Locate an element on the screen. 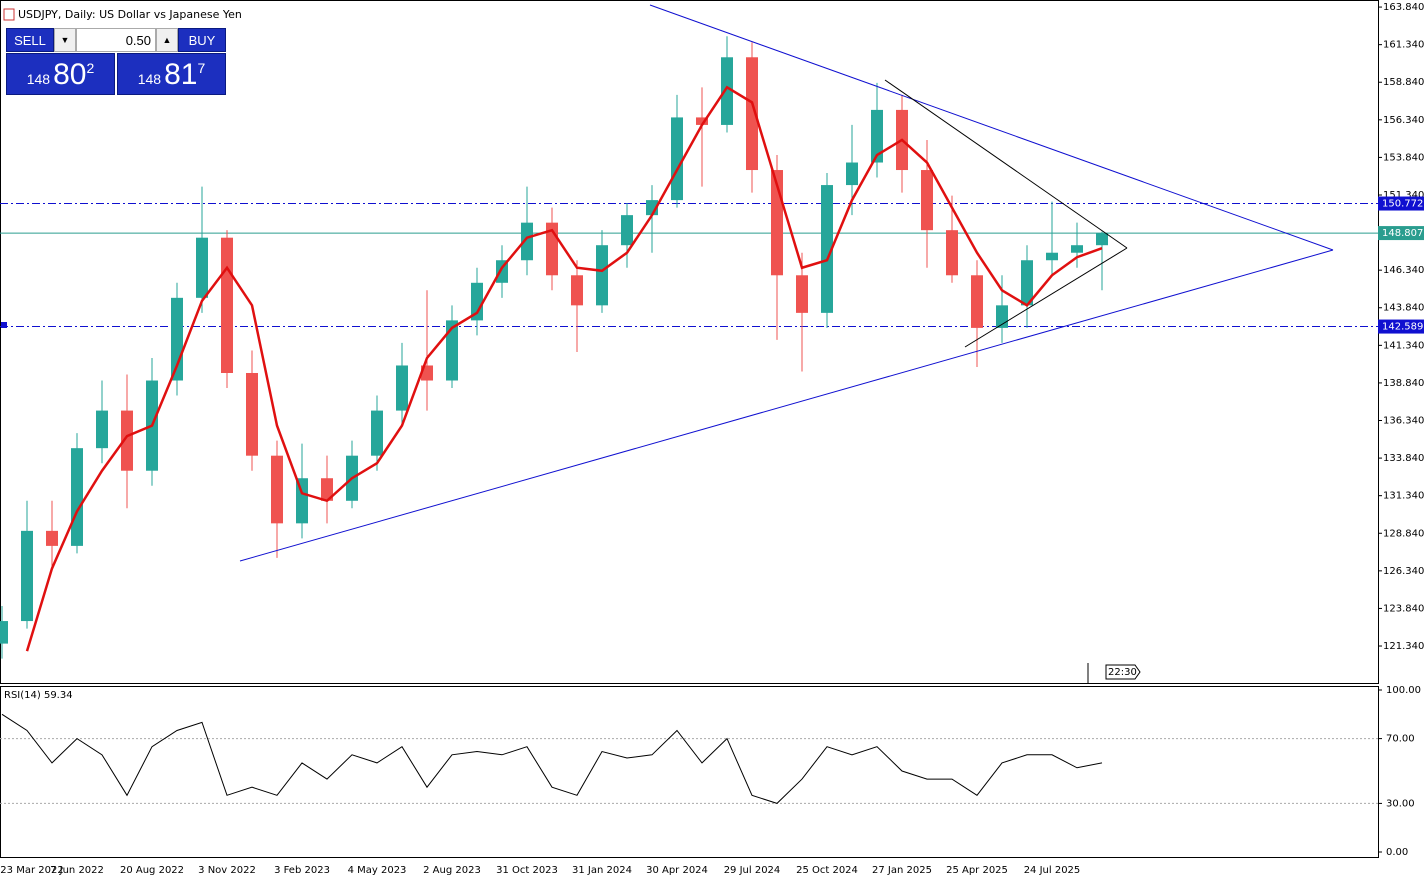 This screenshot has width=1426, height=880. buy-price: 148 81 7 is located at coordinates (171, 74).